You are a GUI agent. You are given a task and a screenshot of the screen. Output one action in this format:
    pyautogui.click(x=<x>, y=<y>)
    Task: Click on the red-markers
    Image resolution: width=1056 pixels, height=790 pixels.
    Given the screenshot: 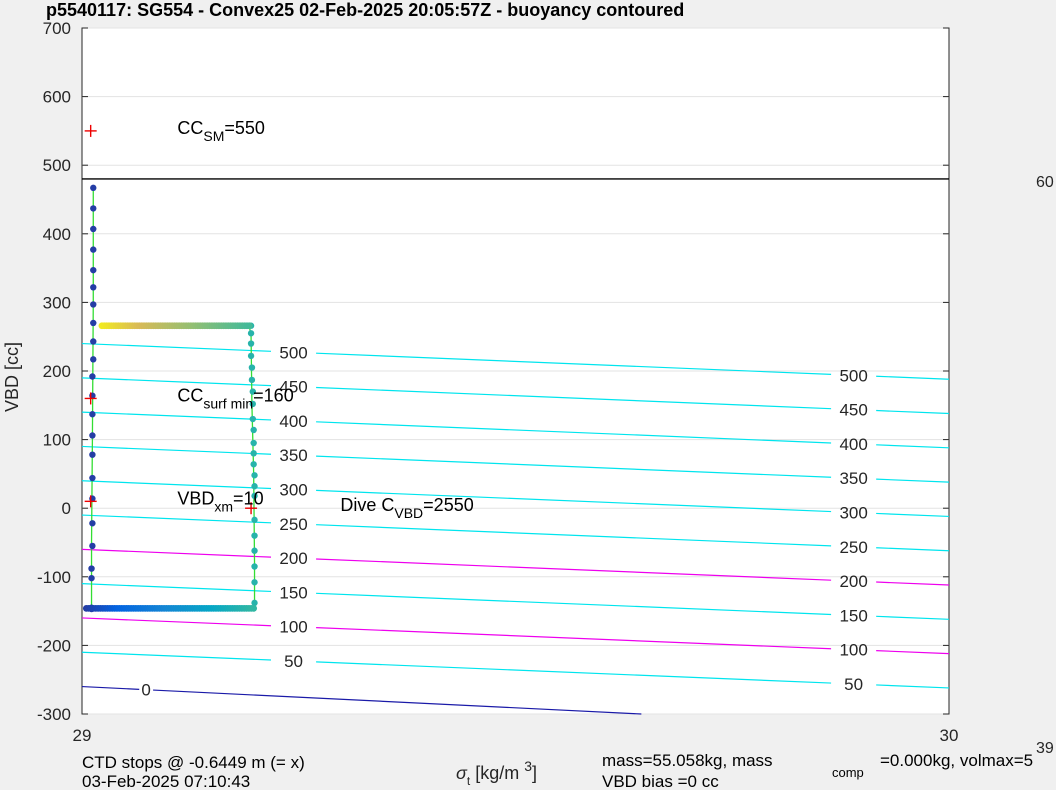 What is the action you would take?
    pyautogui.click(x=171, y=319)
    